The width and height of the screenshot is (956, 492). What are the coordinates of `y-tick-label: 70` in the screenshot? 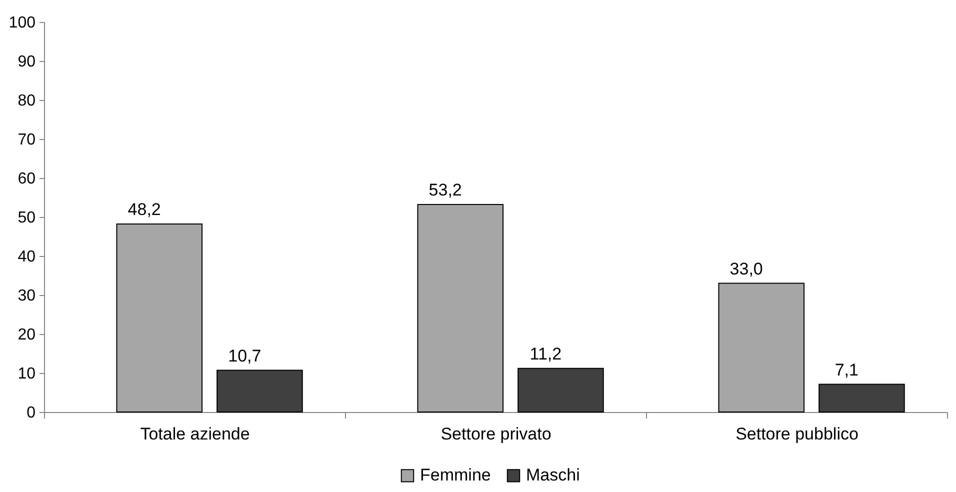 It's located at (27, 140).